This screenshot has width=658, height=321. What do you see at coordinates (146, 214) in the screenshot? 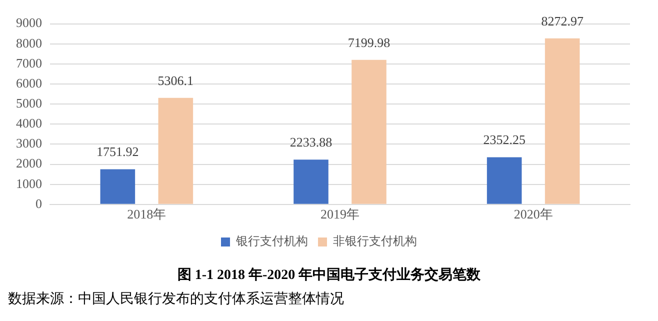
I see `x-tick-label: 2018年` at bounding box center [146, 214].